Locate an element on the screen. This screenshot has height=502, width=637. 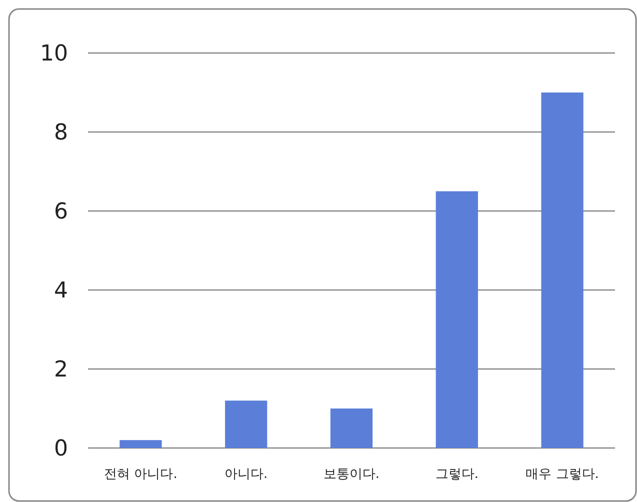
y-tick-label: 6 is located at coordinates (61, 212).